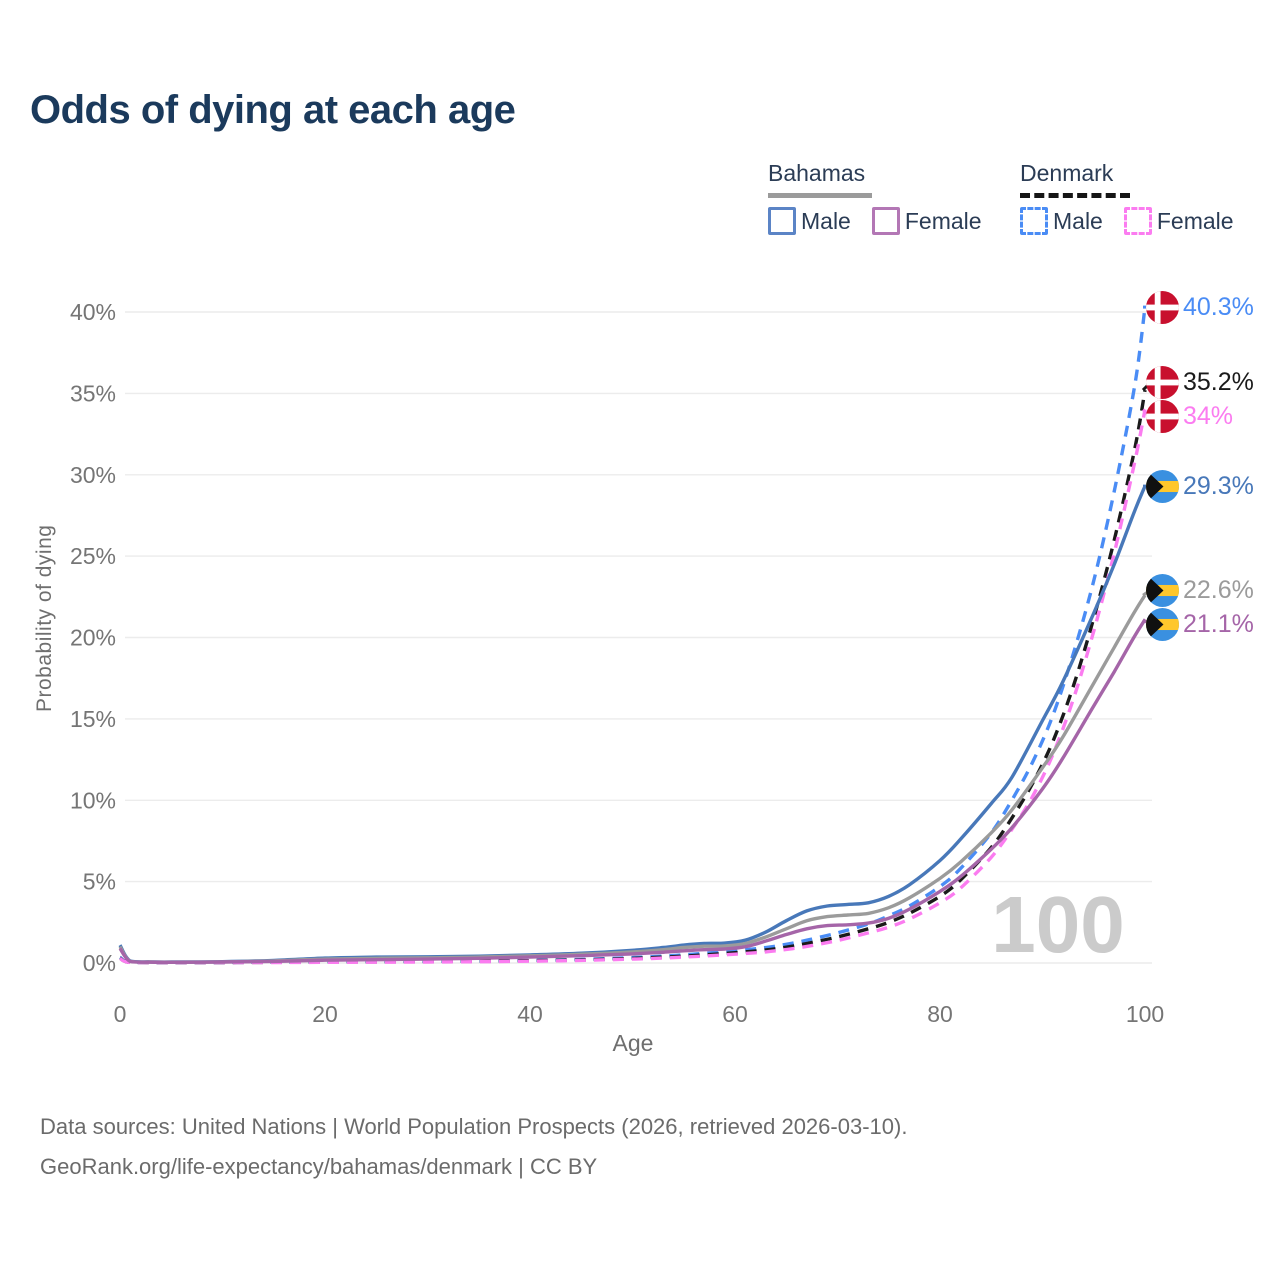 This screenshot has height=1280, width=1280. What do you see at coordinates (93, 312) in the screenshot?
I see `y-tick-label: 40%` at bounding box center [93, 312].